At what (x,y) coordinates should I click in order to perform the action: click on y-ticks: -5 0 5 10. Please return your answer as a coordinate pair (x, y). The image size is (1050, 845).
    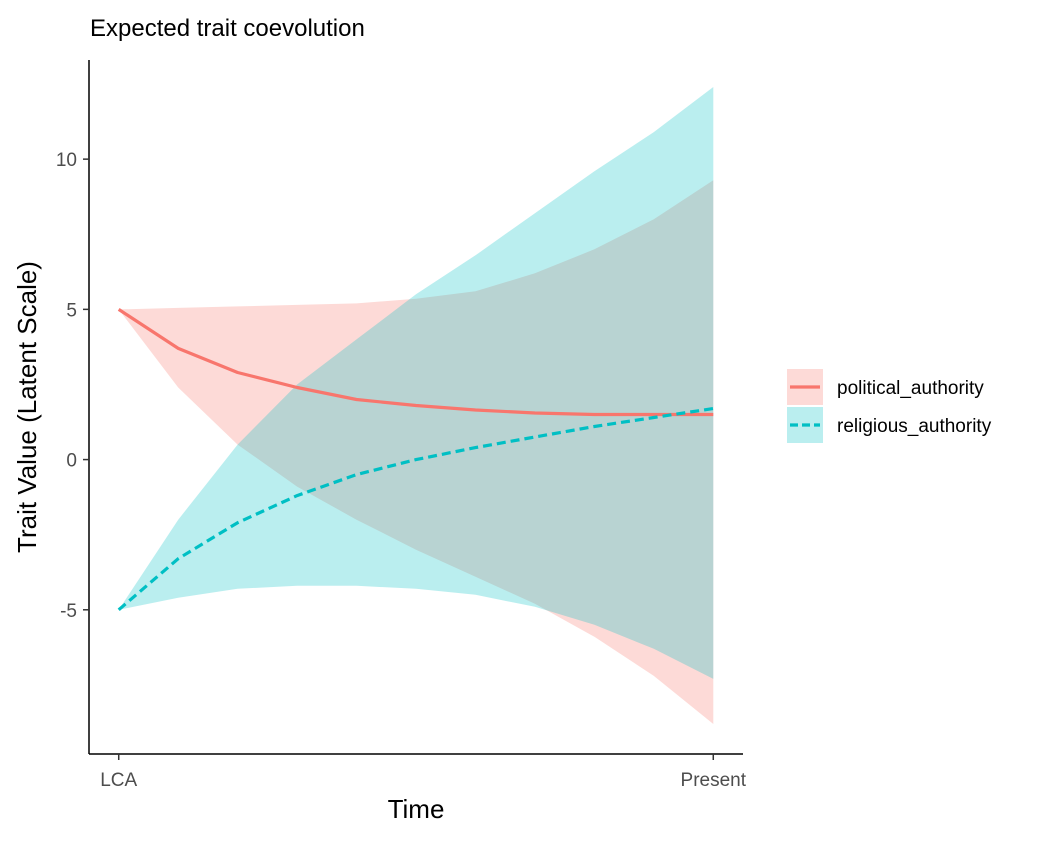
    Looking at the image, I should click on (72, 386).